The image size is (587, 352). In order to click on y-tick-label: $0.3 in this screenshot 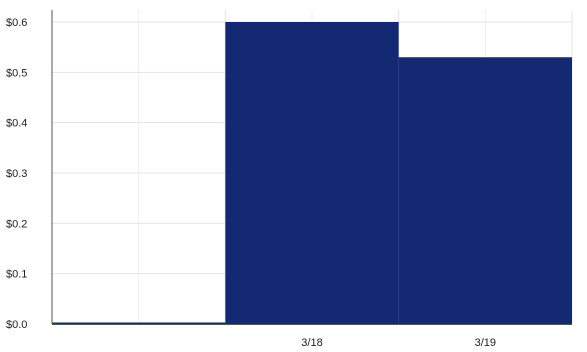, I will do `click(16, 174)`.